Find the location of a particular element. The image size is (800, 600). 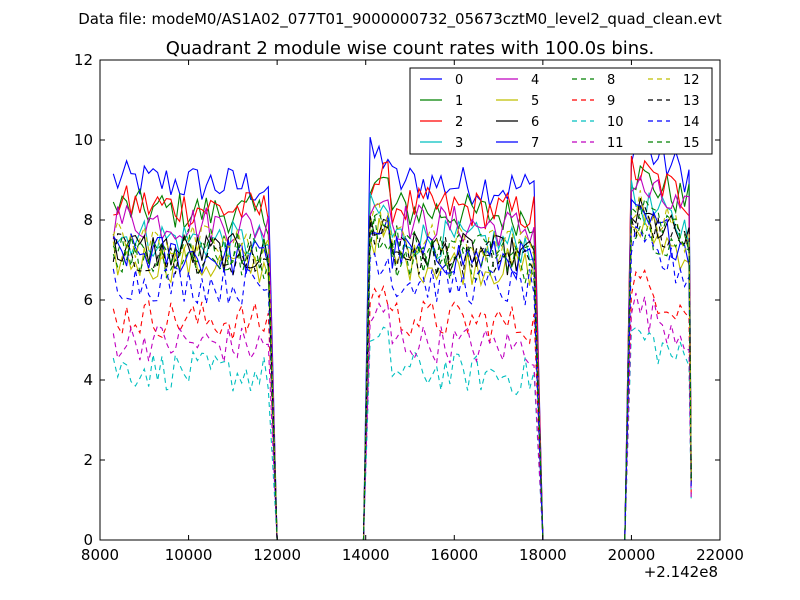

legend-label-15: 15 is located at coordinates (691, 143).